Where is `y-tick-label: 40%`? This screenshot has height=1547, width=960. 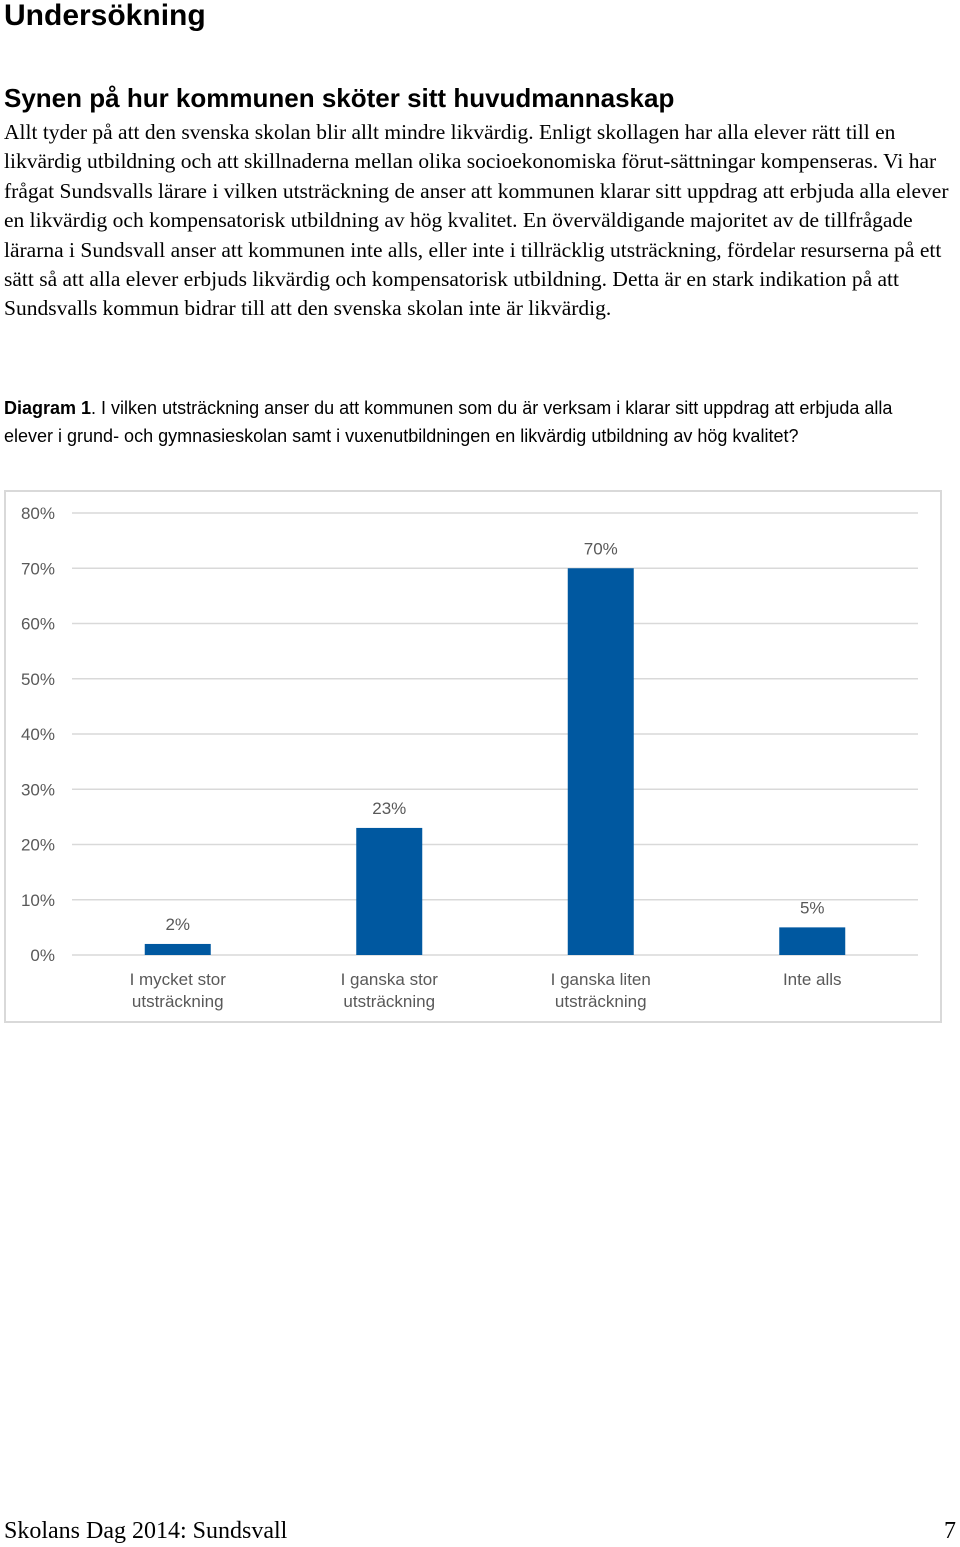
y-tick-label: 40% is located at coordinates (38, 734).